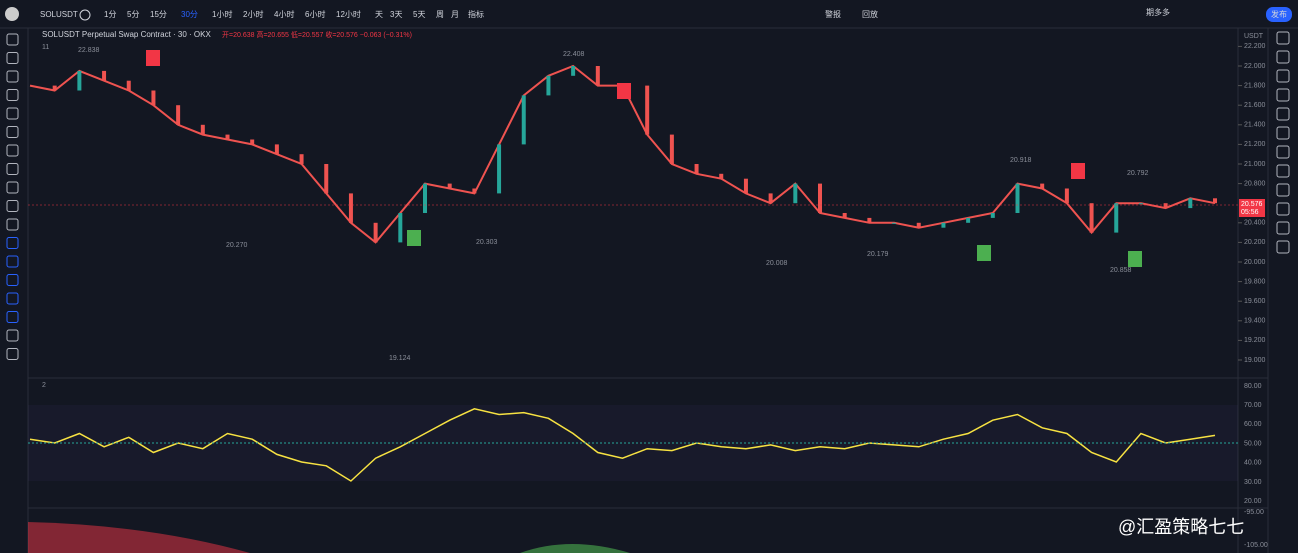 The width and height of the screenshot is (1298, 553). Describe the element at coordinates (110, 14) in the screenshot. I see `interval: 1分` at that location.